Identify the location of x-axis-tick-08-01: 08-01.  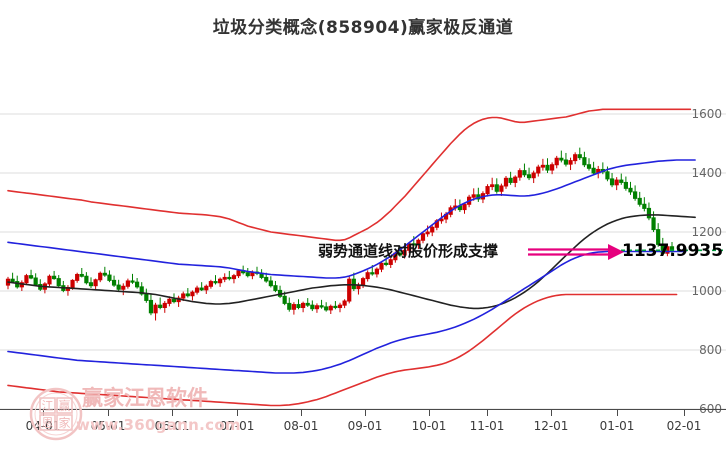
(301, 426).